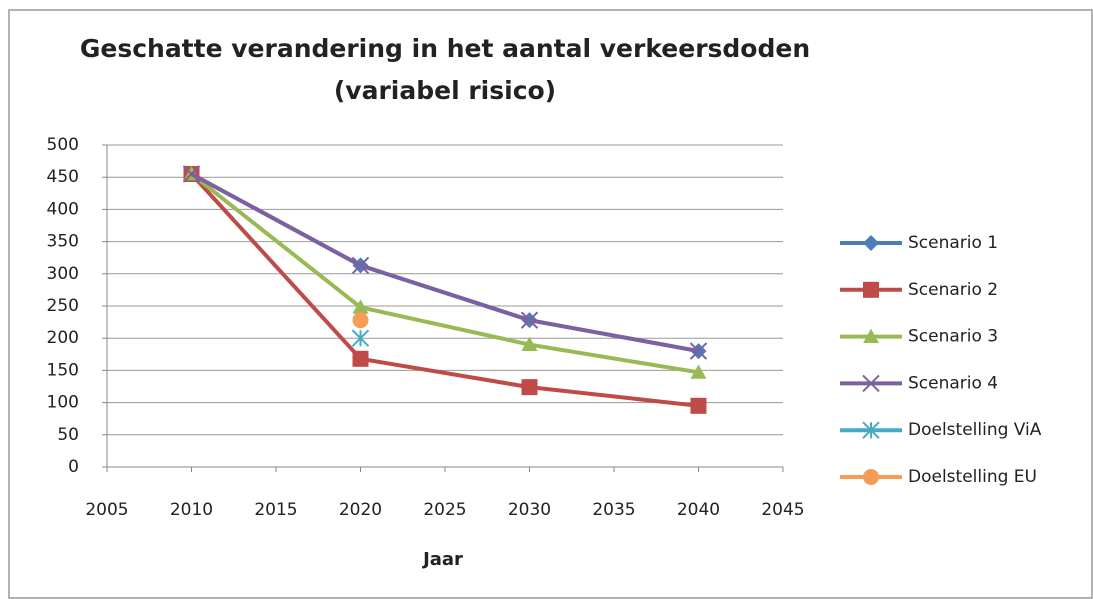 This screenshot has height=599, width=1093. What do you see at coordinates (63, 242) in the screenshot?
I see `y-tick-label: 350` at bounding box center [63, 242].